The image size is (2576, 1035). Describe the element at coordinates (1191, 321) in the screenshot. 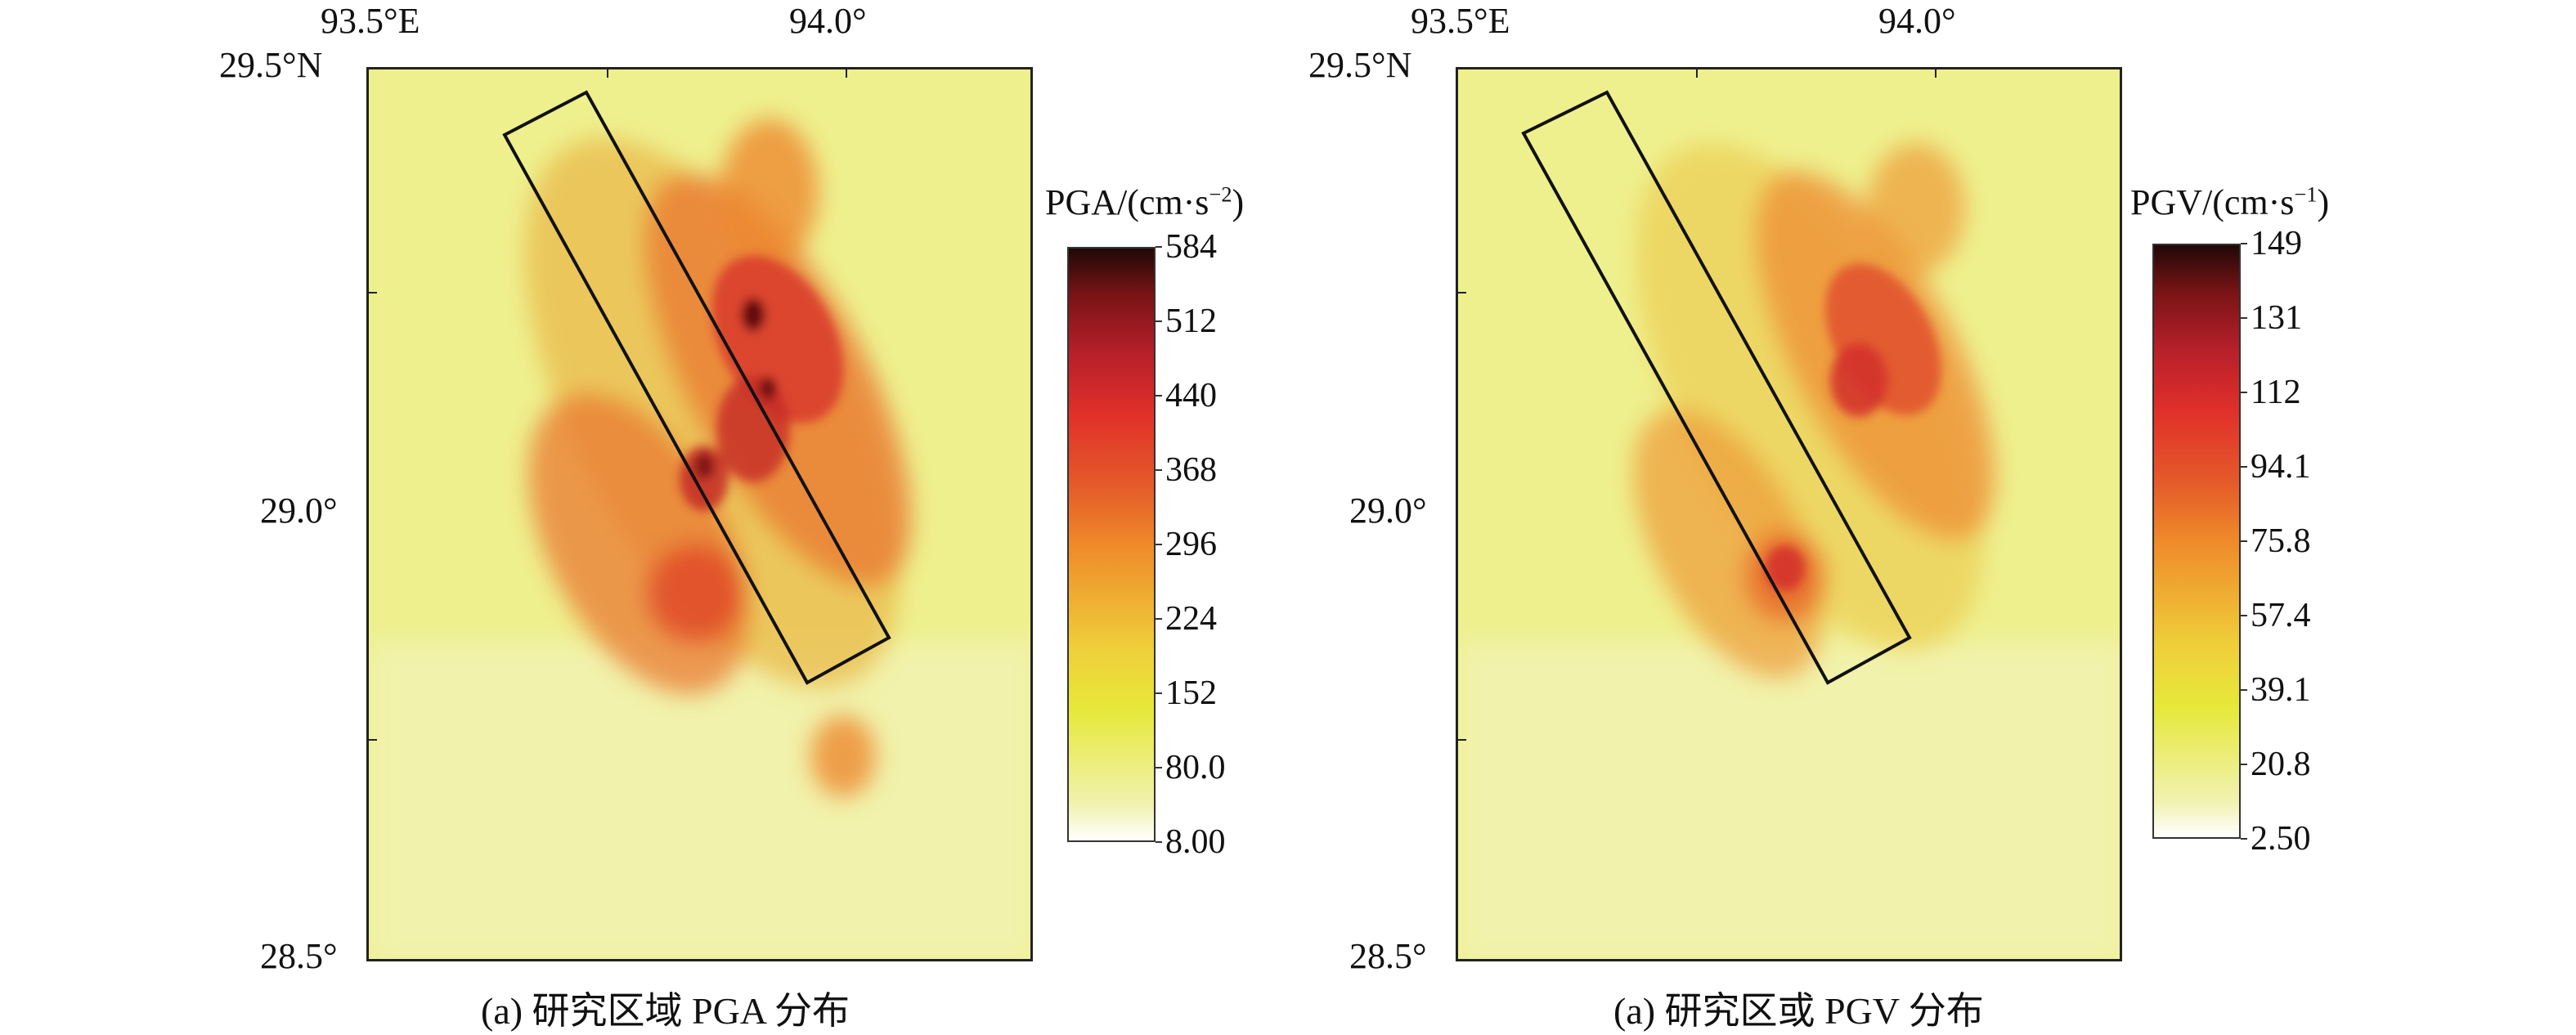

I see `colorbar-tick-label: 512` at that location.